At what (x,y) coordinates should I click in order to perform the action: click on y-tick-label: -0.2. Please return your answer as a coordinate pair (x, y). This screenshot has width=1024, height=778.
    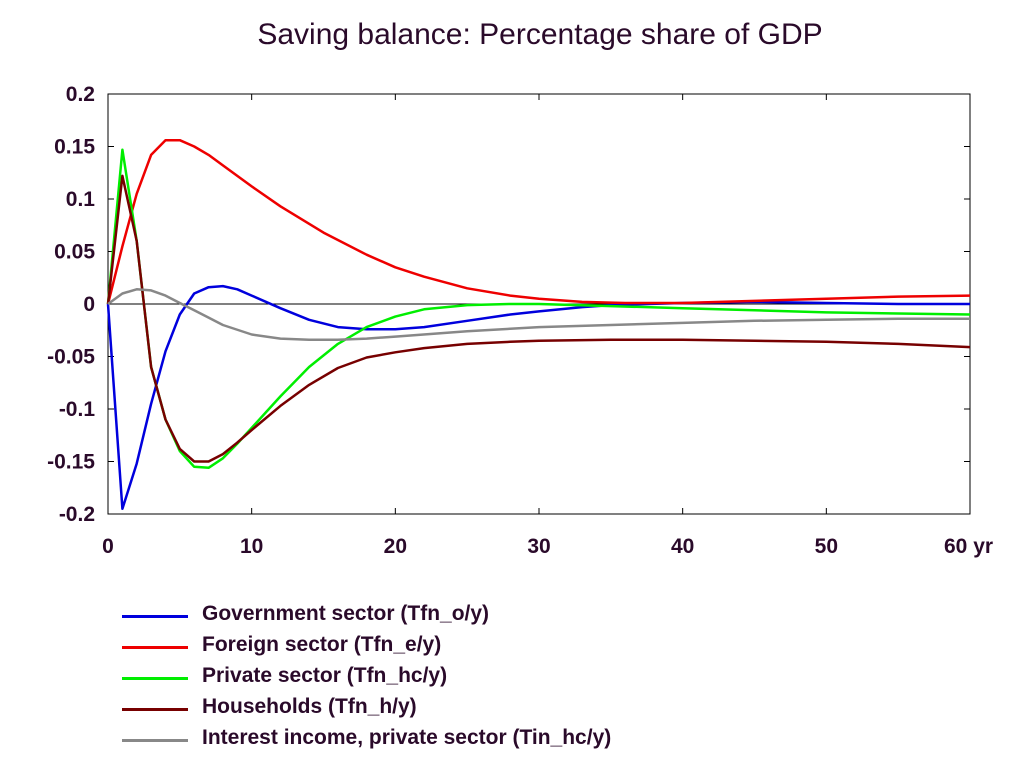
    Looking at the image, I should click on (77, 514).